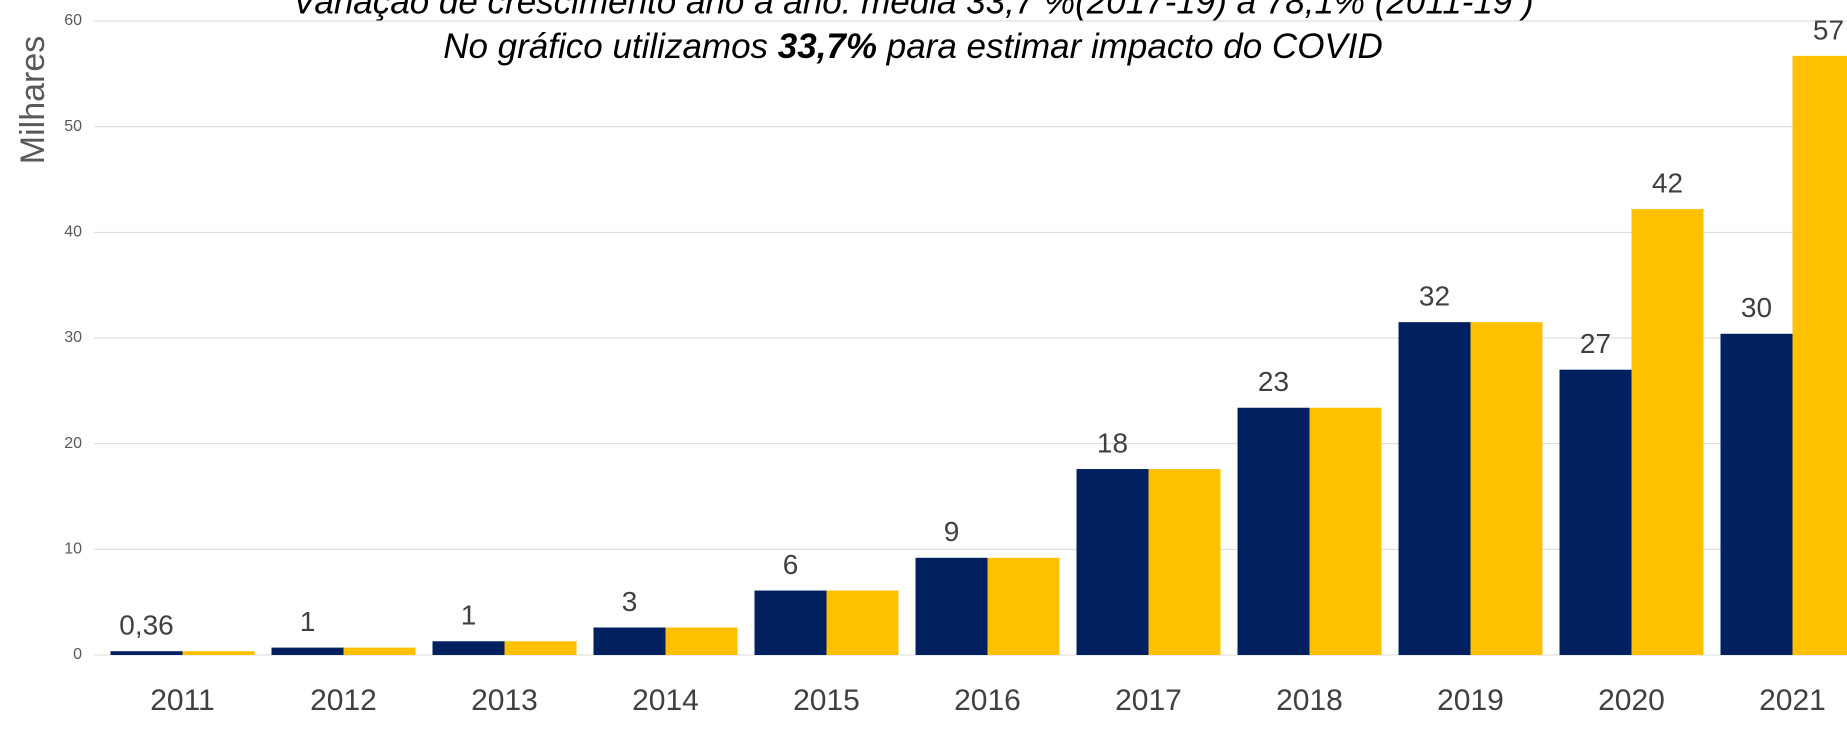  What do you see at coordinates (791, 564) in the screenshot?
I see `data-label: 6` at bounding box center [791, 564].